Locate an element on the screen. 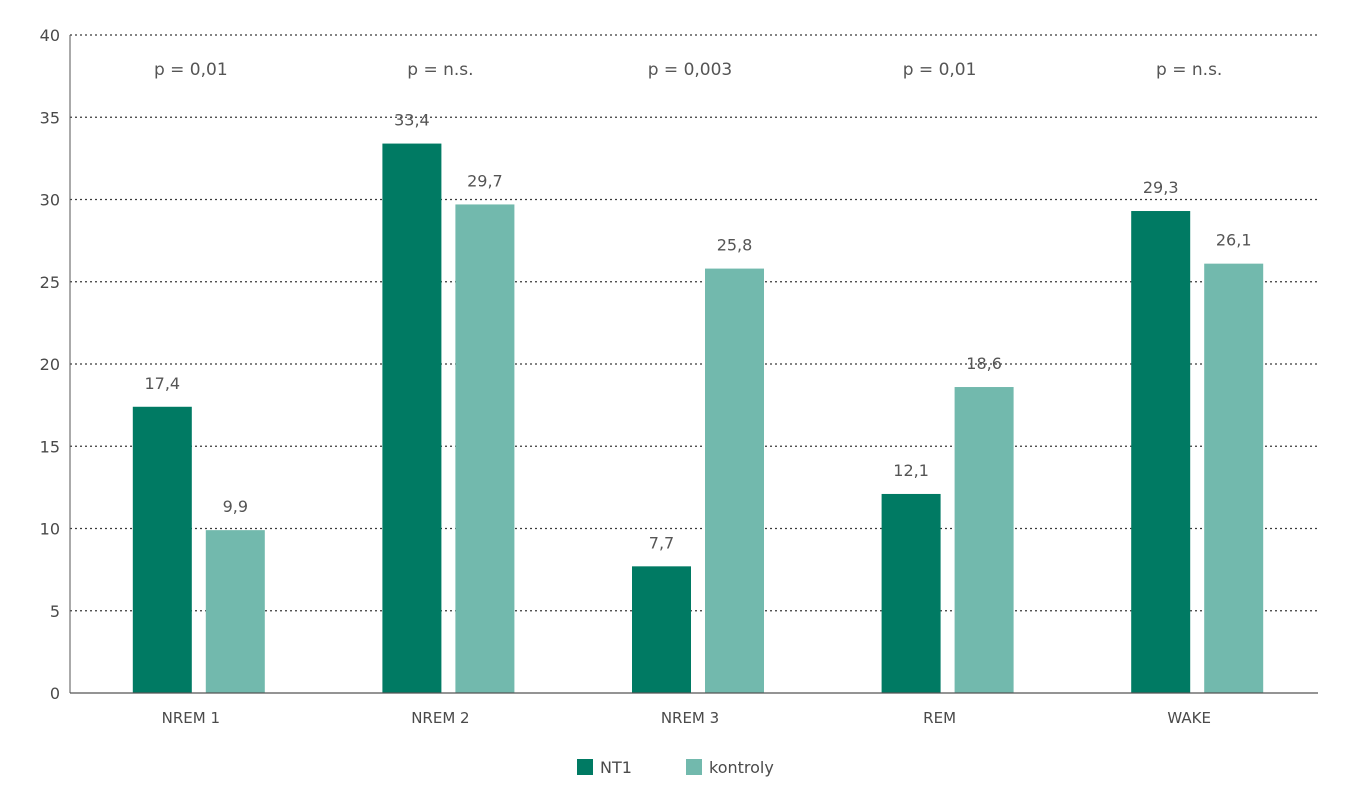 The height and width of the screenshot is (800, 1352). y-tick-label: 5 is located at coordinates (55, 611).